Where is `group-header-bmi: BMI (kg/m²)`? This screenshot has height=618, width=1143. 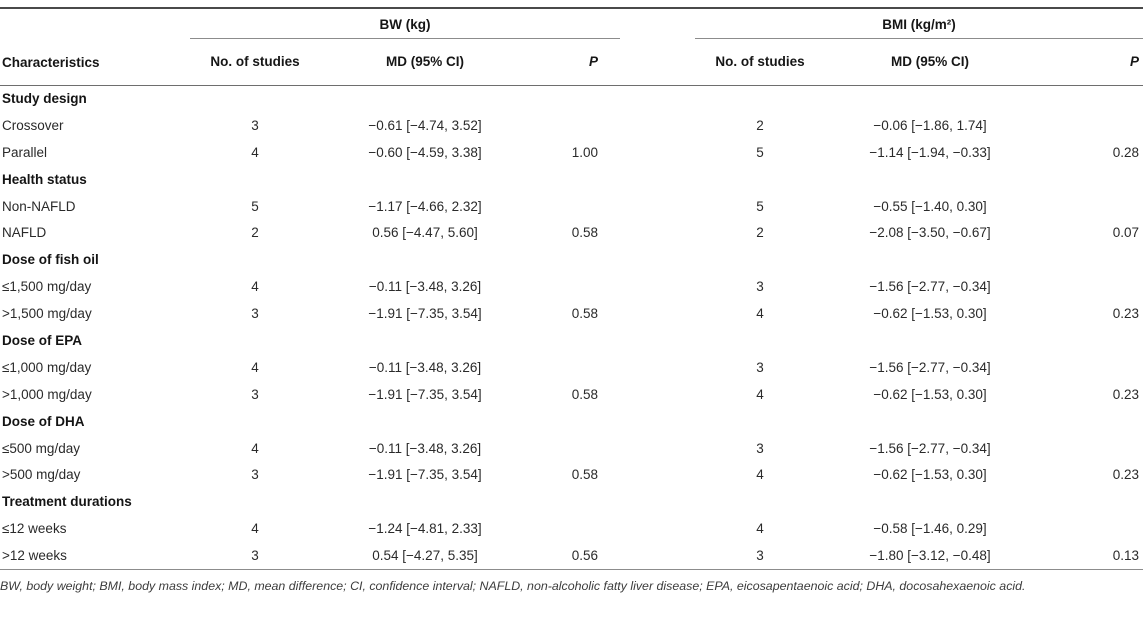
group-header-bmi: BMI (kg/m²) is located at coordinates (919, 23).